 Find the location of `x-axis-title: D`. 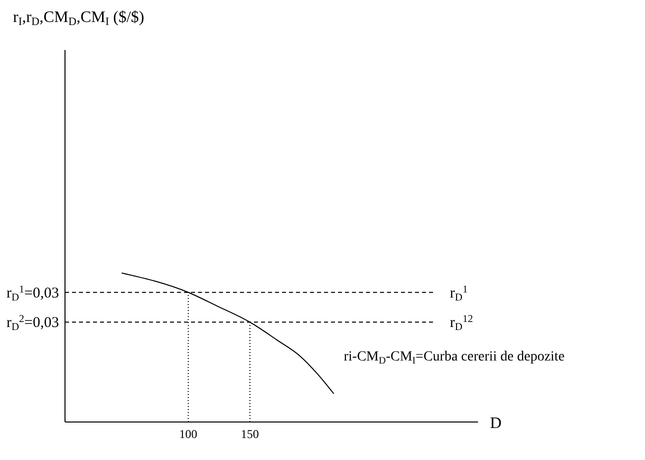

x-axis-title: D is located at coordinates (496, 423).